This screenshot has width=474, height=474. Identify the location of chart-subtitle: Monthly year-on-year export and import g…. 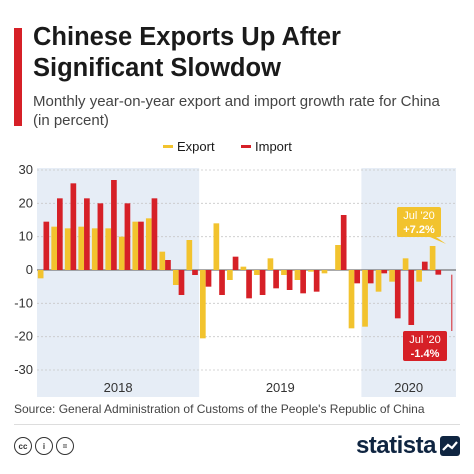
(236, 111).